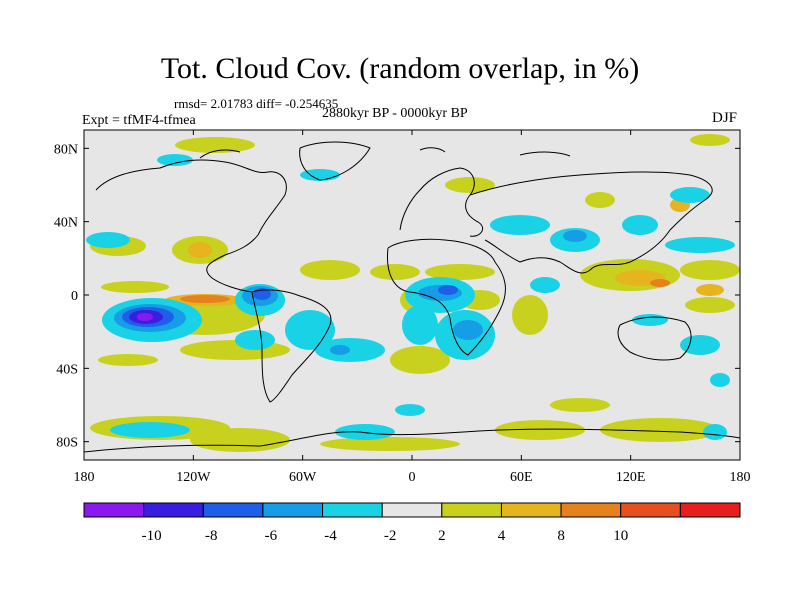  Describe the element at coordinates (74, 296) in the screenshot. I see `y-tick-label: 0` at that location.